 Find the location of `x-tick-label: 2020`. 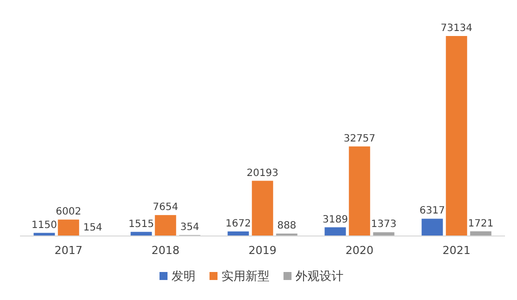

x-tick-label: 2020 is located at coordinates (360, 250).